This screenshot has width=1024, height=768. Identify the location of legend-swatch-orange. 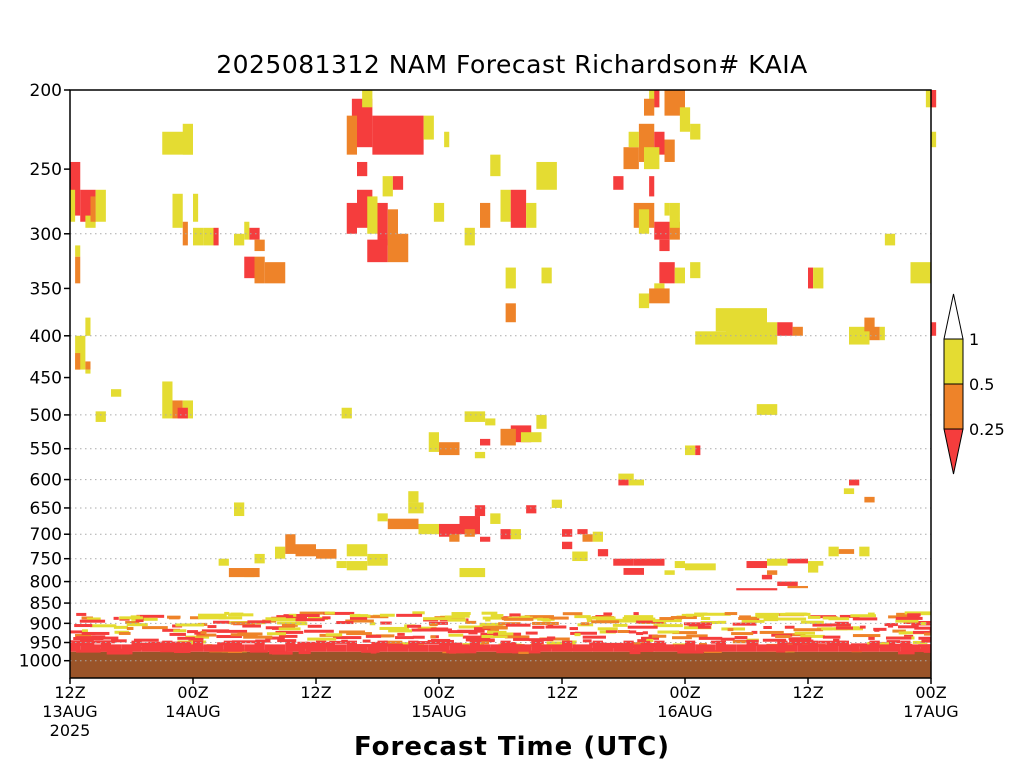
(953, 406).